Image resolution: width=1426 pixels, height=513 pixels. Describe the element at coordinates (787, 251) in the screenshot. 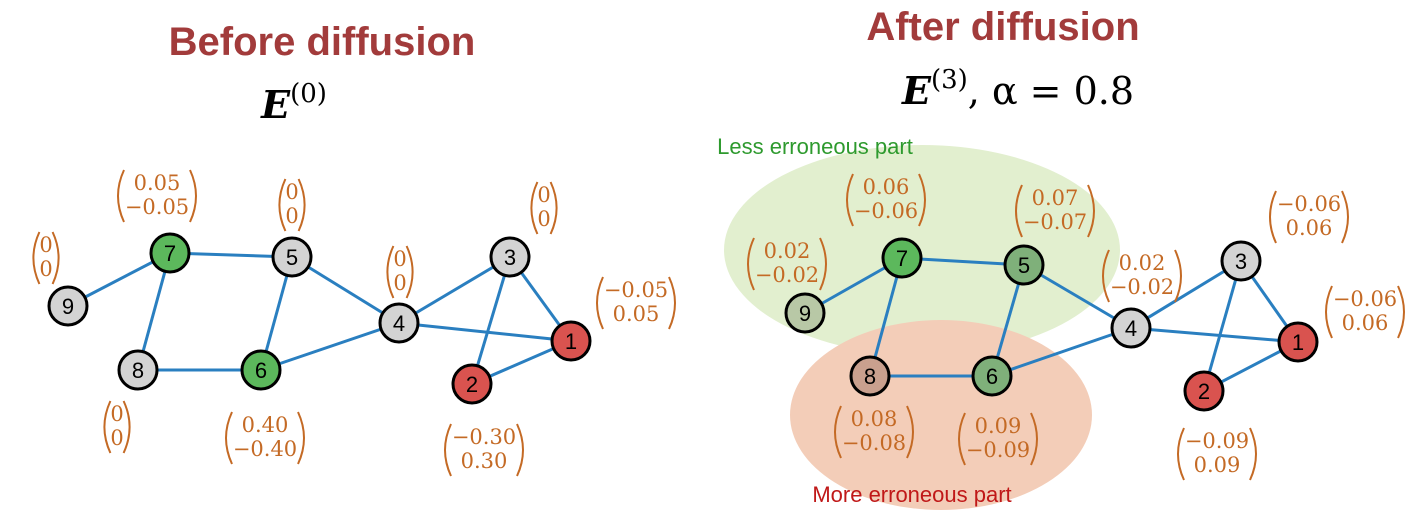

I see `vector-9-top: 0.02` at that location.